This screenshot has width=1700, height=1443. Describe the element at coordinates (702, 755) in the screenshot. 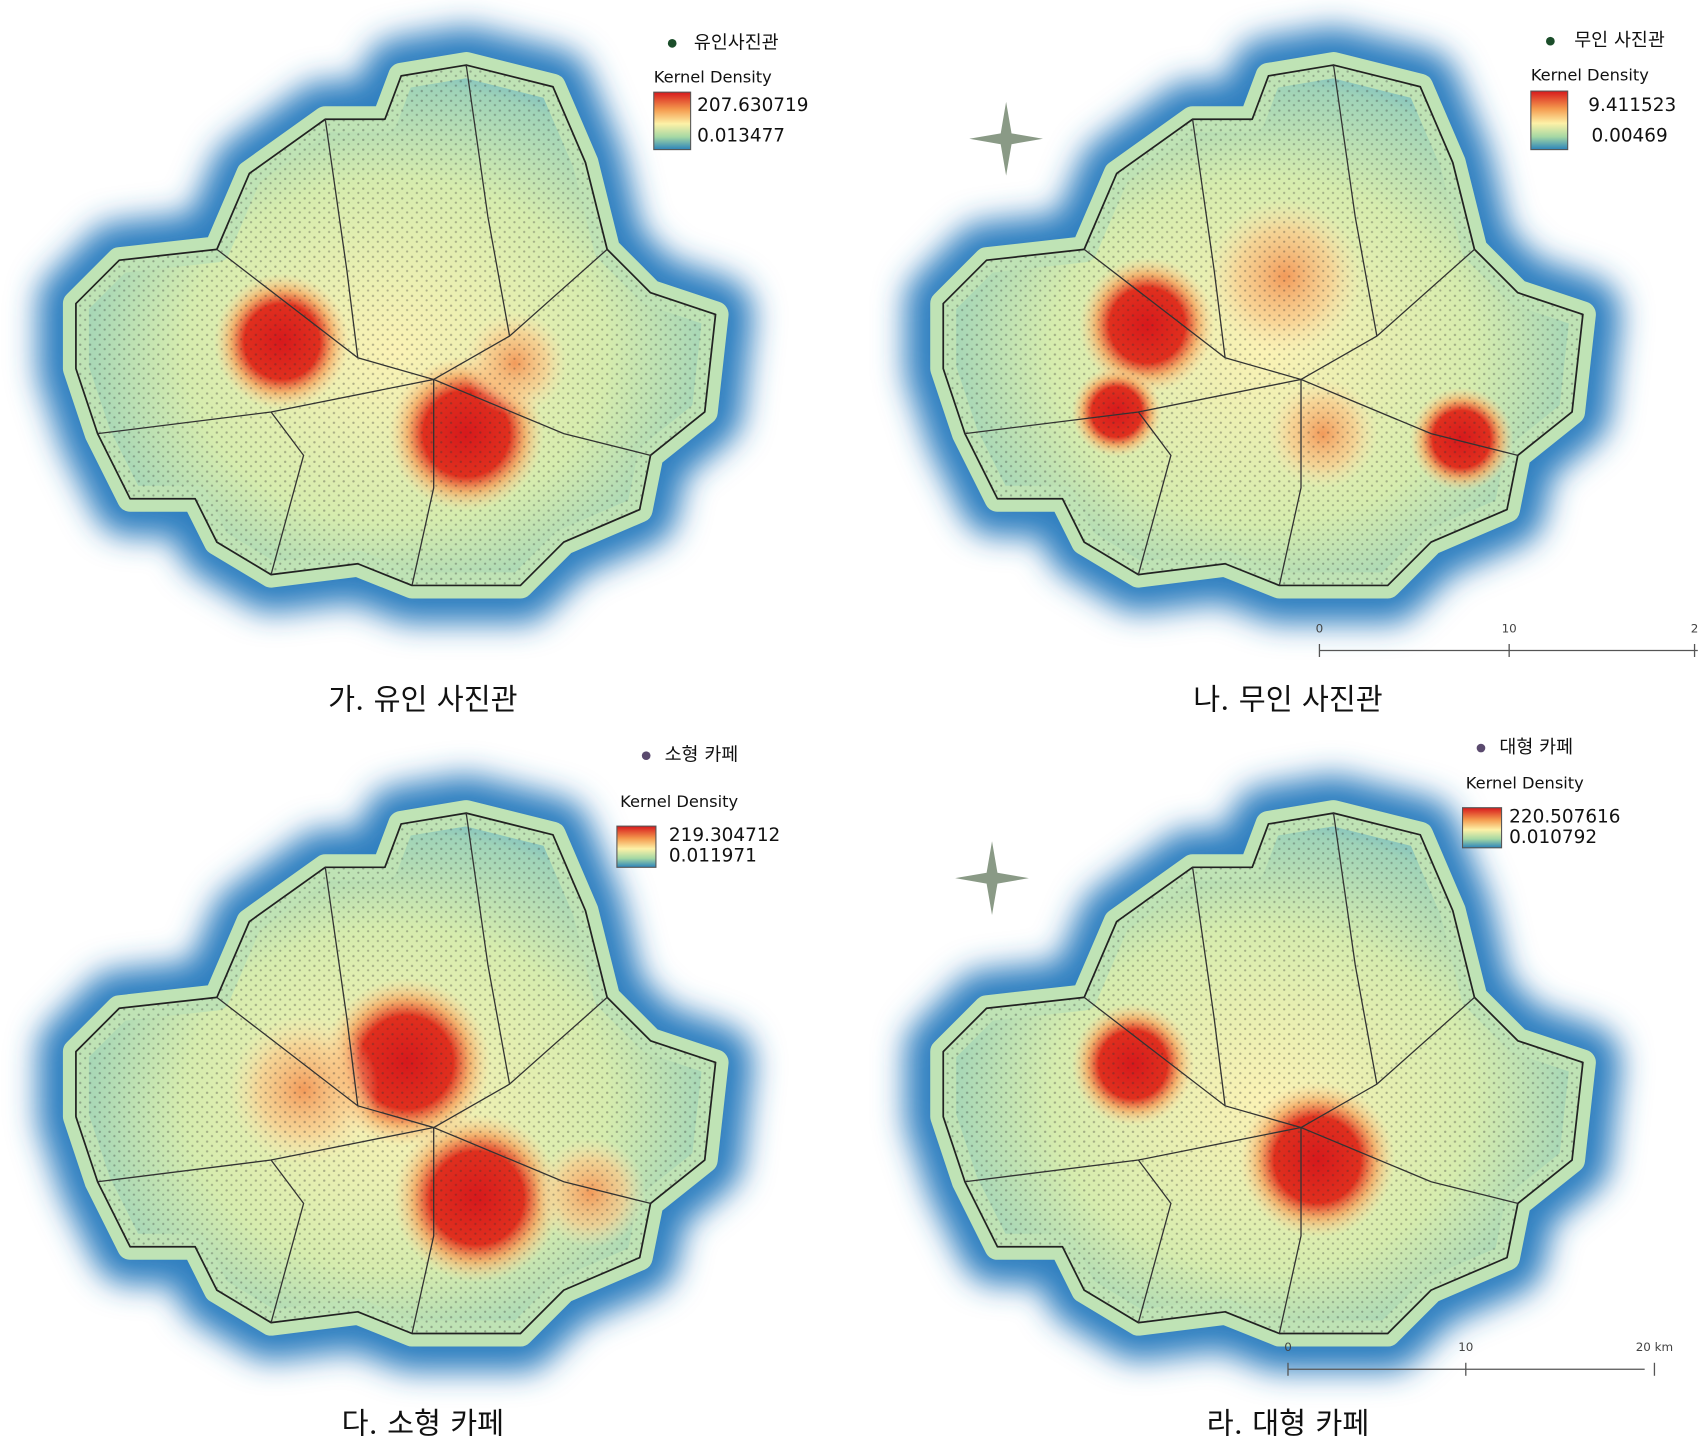

I see `legend-label: 소형 카페` at that location.